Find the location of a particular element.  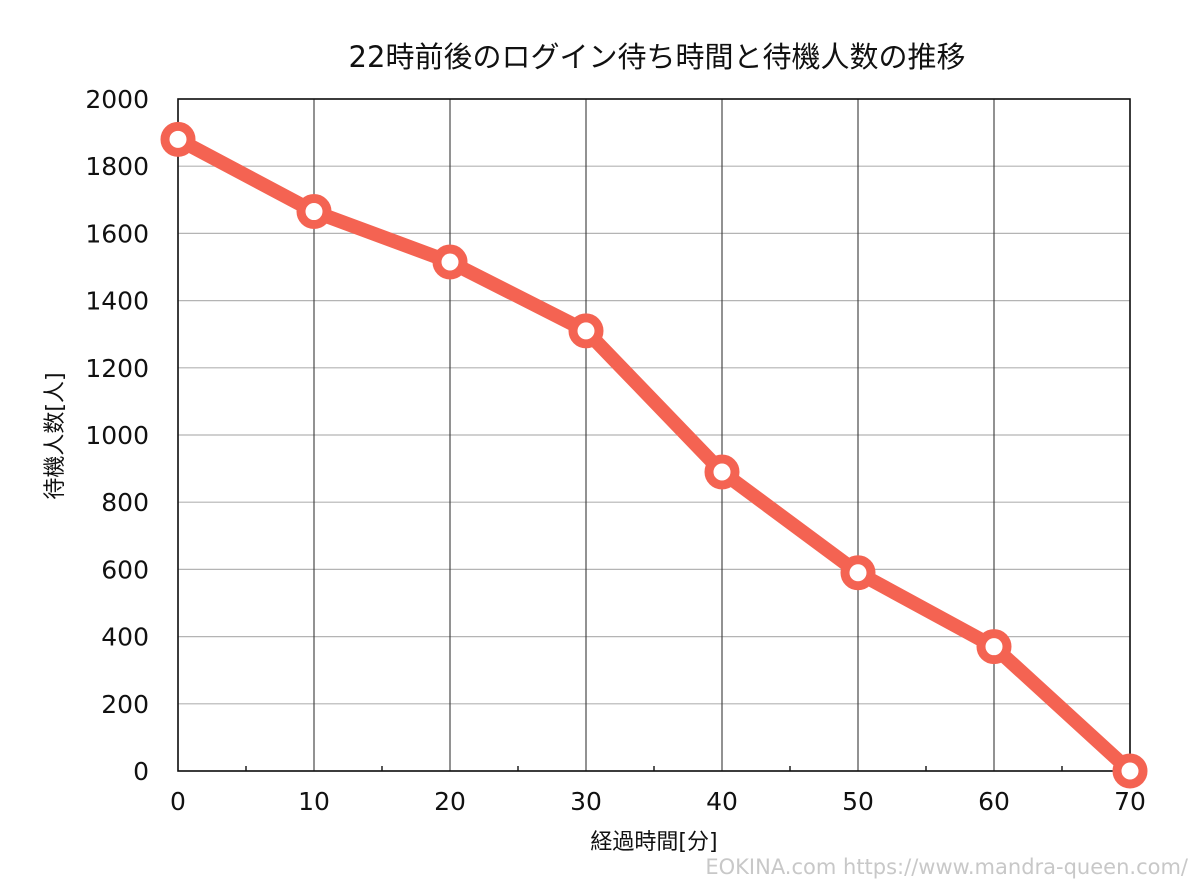

y-tick-label: 400 is located at coordinates (125, 637).